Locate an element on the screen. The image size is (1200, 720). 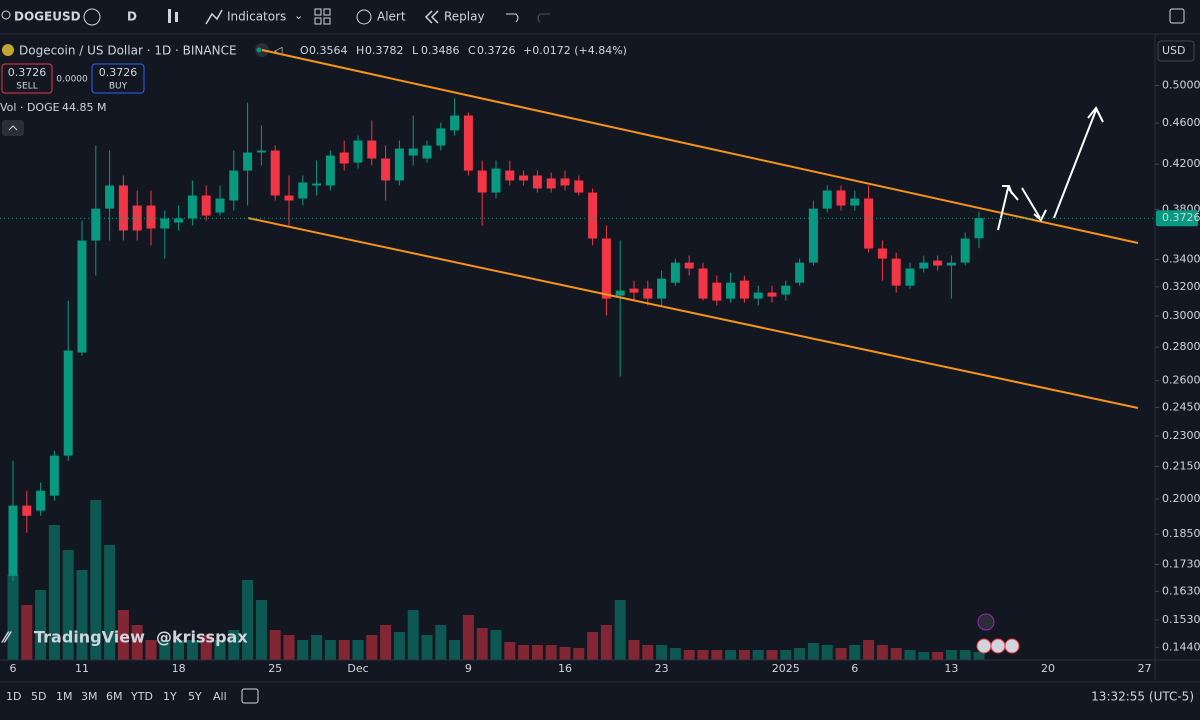
buy-price: 0.3726 is located at coordinates (118, 72).